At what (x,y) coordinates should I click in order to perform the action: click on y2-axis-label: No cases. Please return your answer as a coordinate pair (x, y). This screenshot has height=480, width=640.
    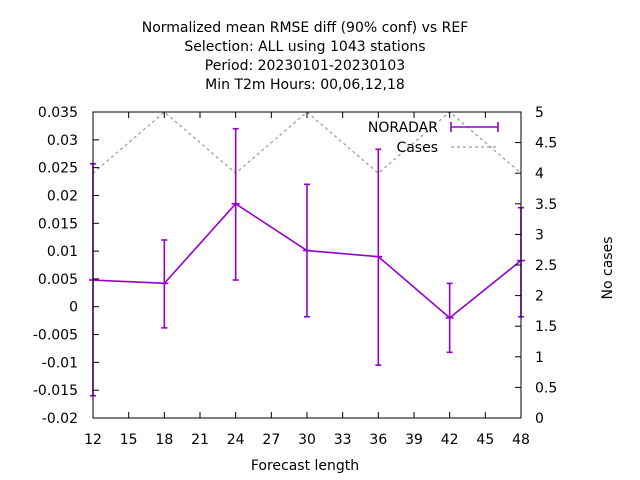
    Looking at the image, I should click on (608, 268).